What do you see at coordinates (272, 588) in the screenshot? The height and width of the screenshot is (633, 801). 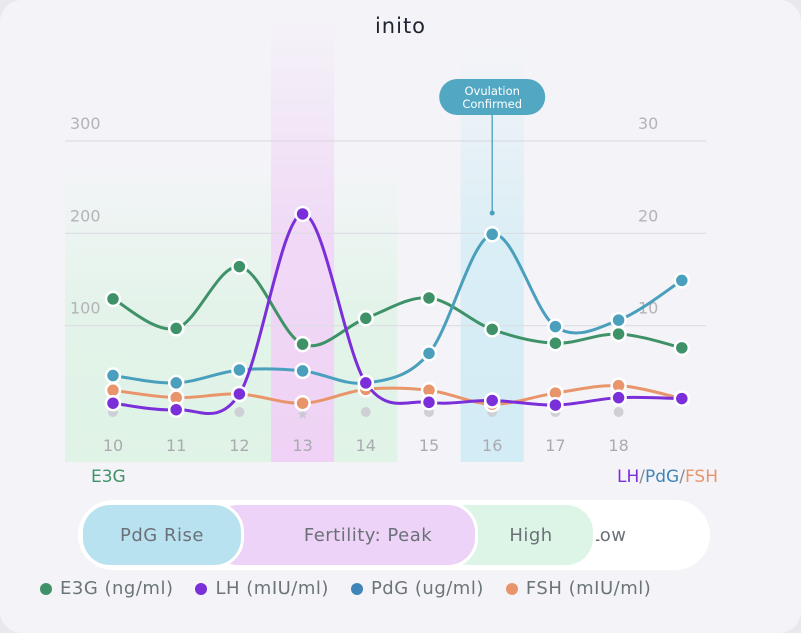 I see `legend-lh-label: LH (mIU/ml)` at bounding box center [272, 588].